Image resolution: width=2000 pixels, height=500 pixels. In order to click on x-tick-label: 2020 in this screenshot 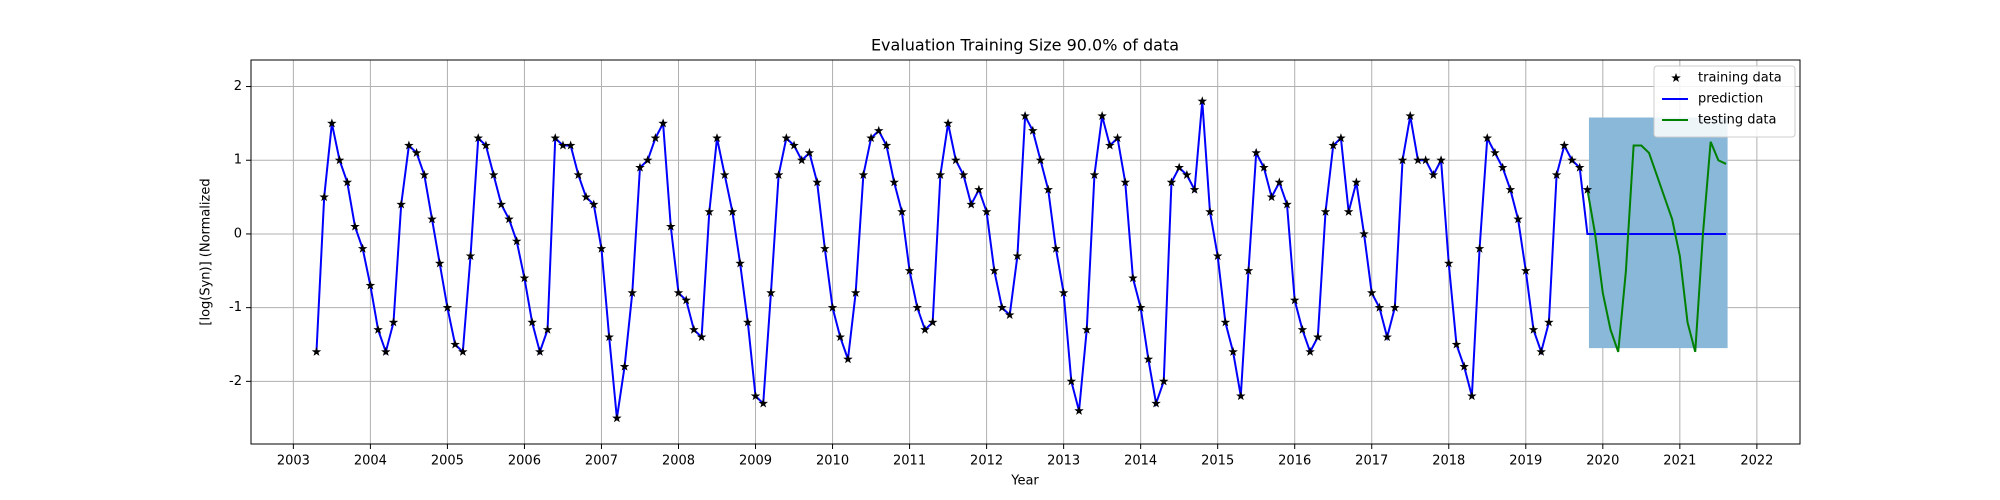, I will do `click(1602, 461)`.